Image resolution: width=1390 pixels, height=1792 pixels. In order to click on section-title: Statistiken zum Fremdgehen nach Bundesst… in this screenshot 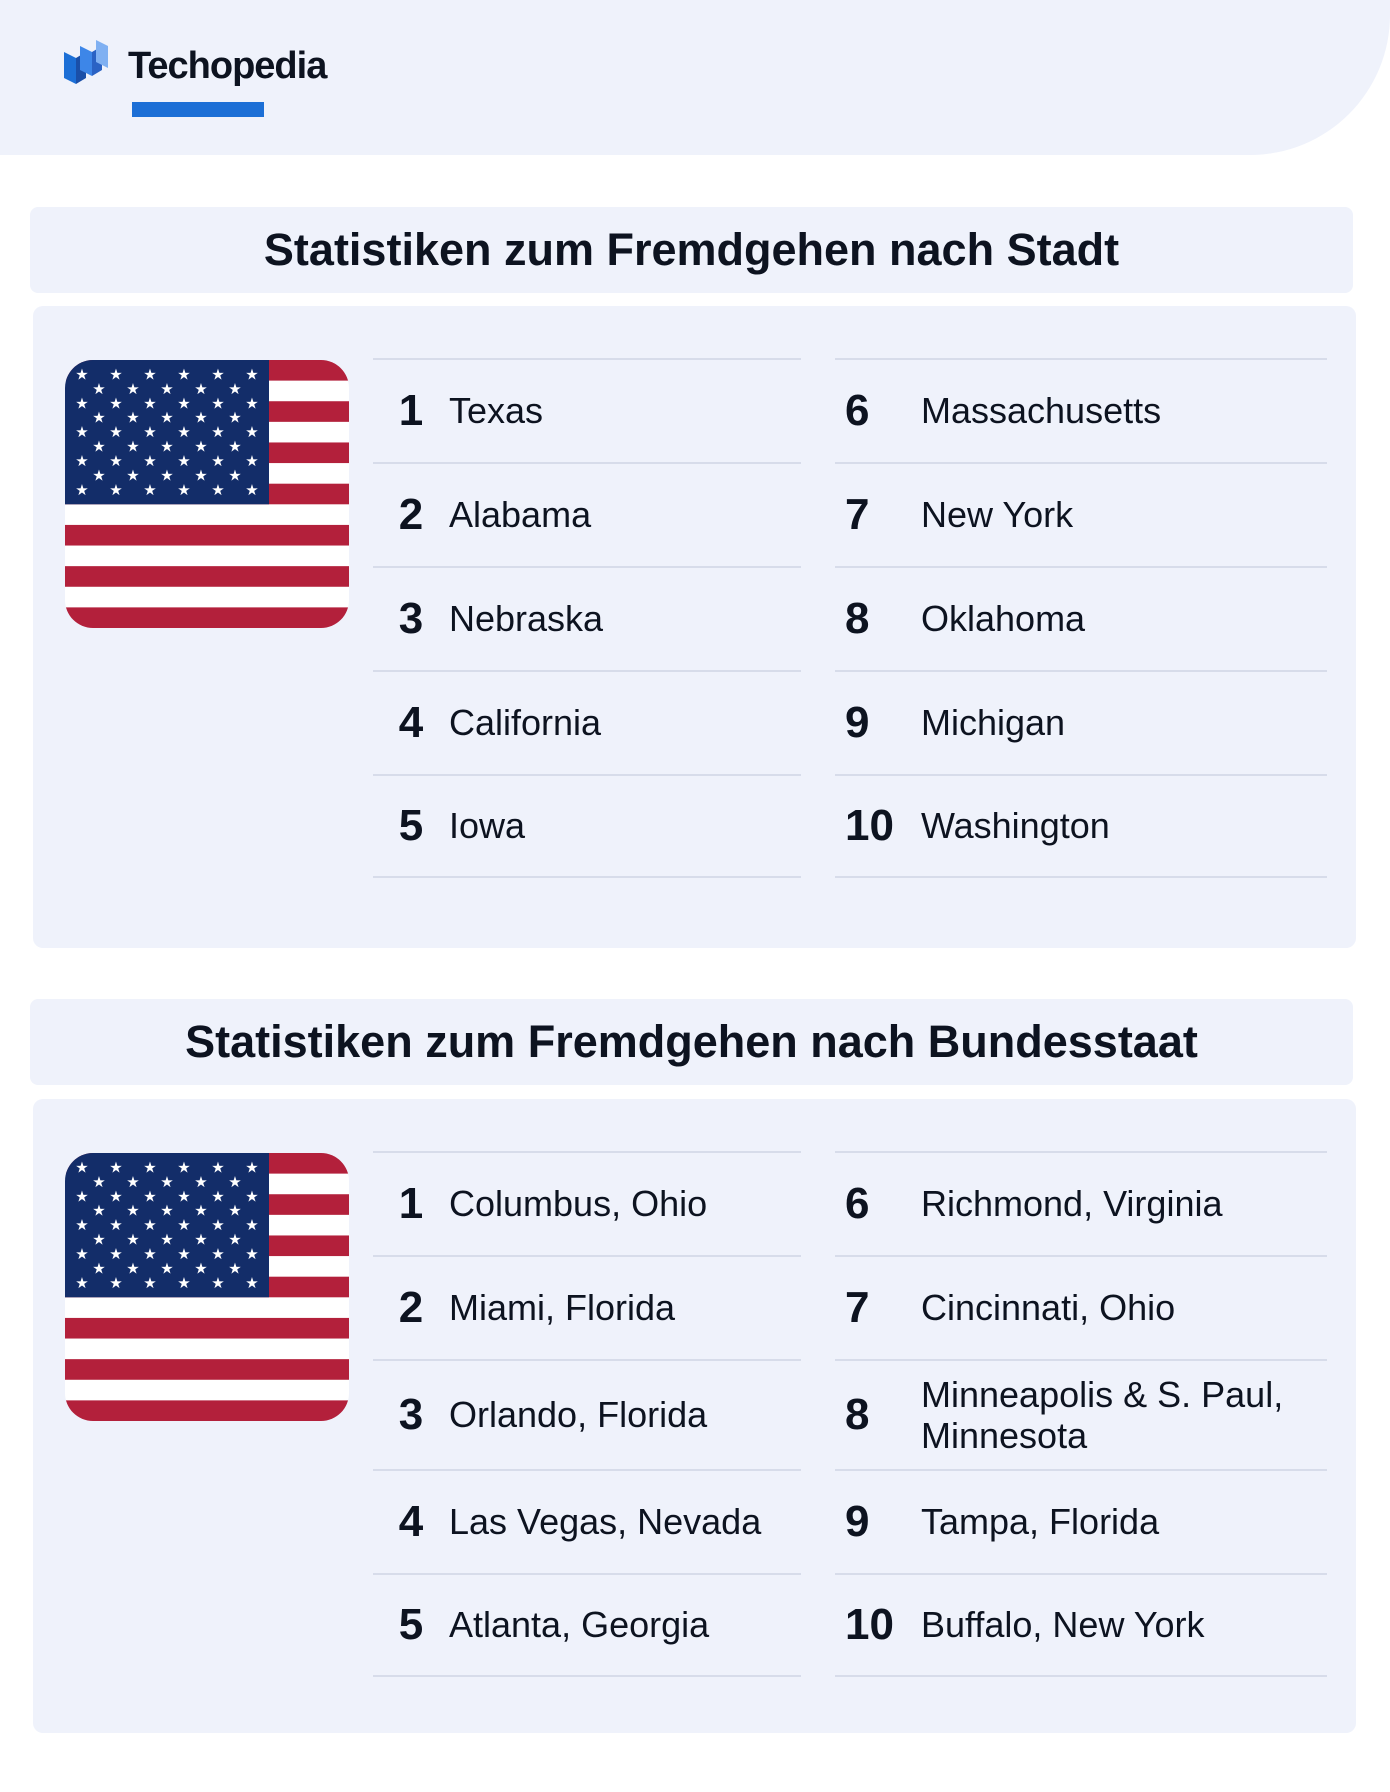, I will do `click(691, 1041)`.